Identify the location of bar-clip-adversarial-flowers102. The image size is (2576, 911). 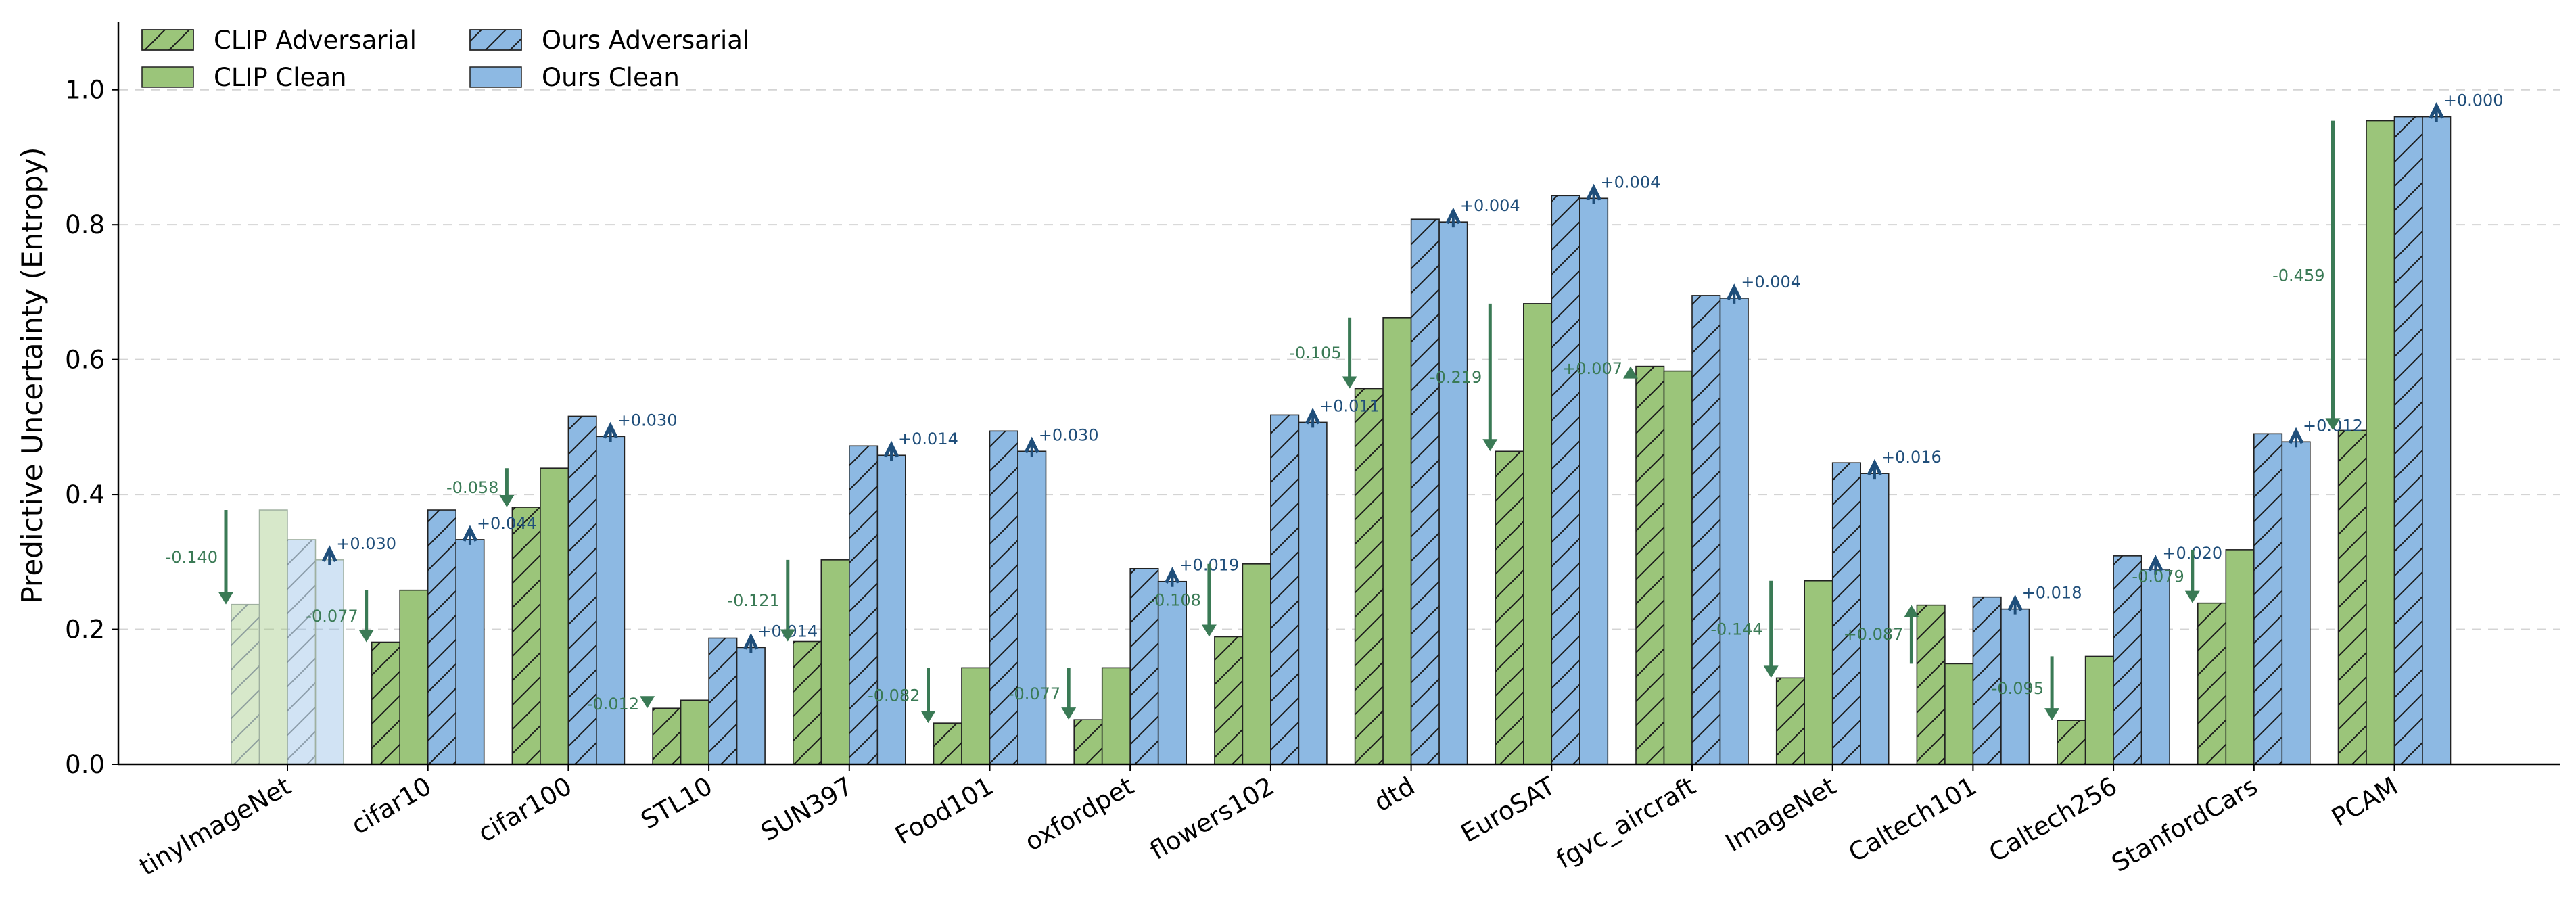
(1229, 700).